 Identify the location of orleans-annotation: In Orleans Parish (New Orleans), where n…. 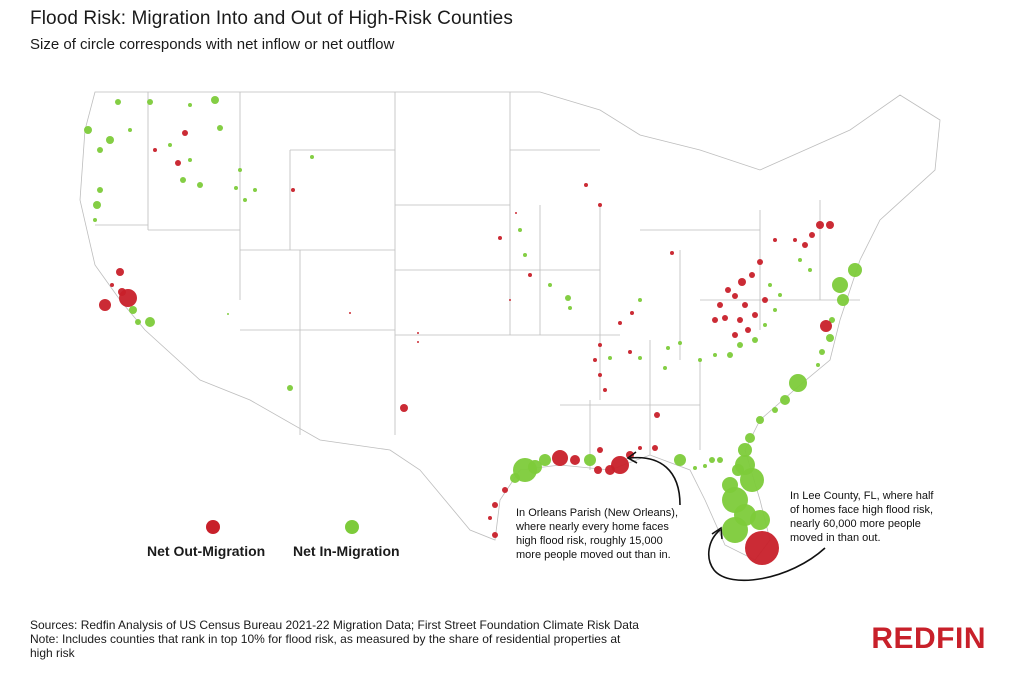
(597, 534).